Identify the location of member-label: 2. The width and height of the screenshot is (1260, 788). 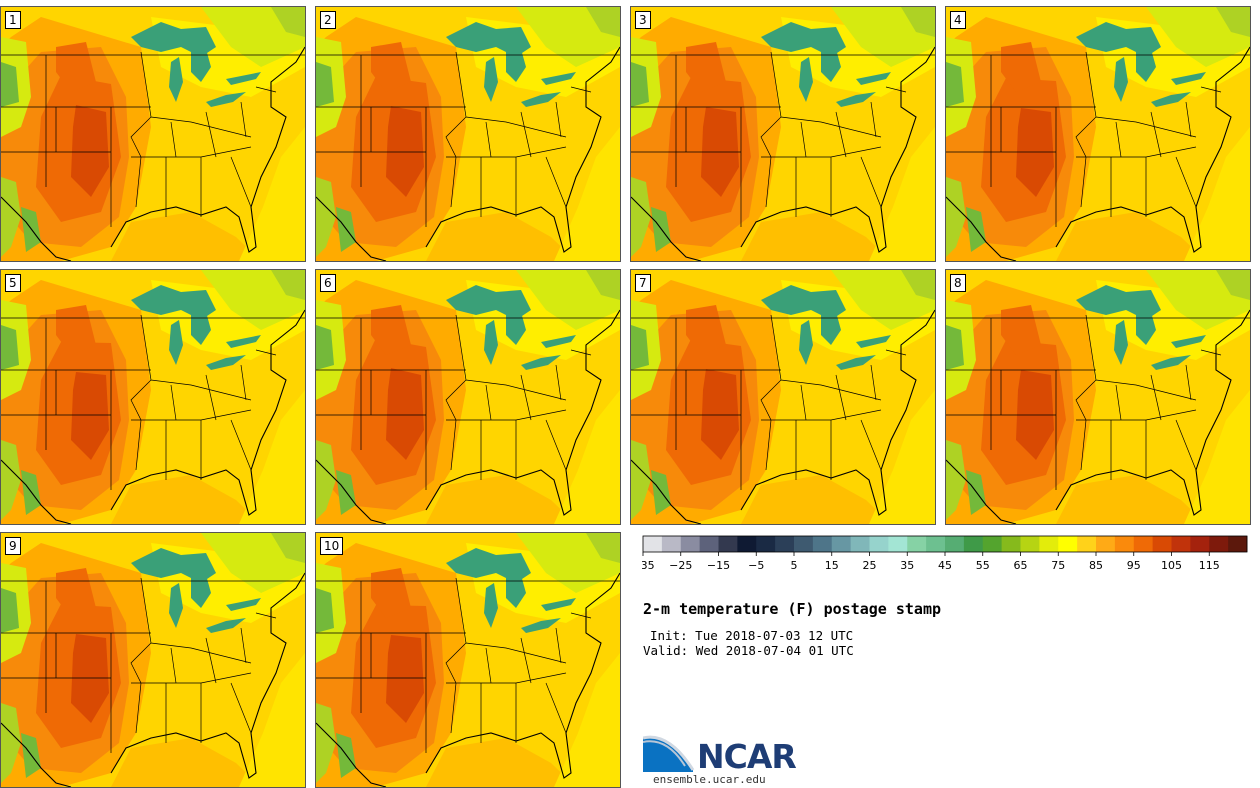
(328, 20).